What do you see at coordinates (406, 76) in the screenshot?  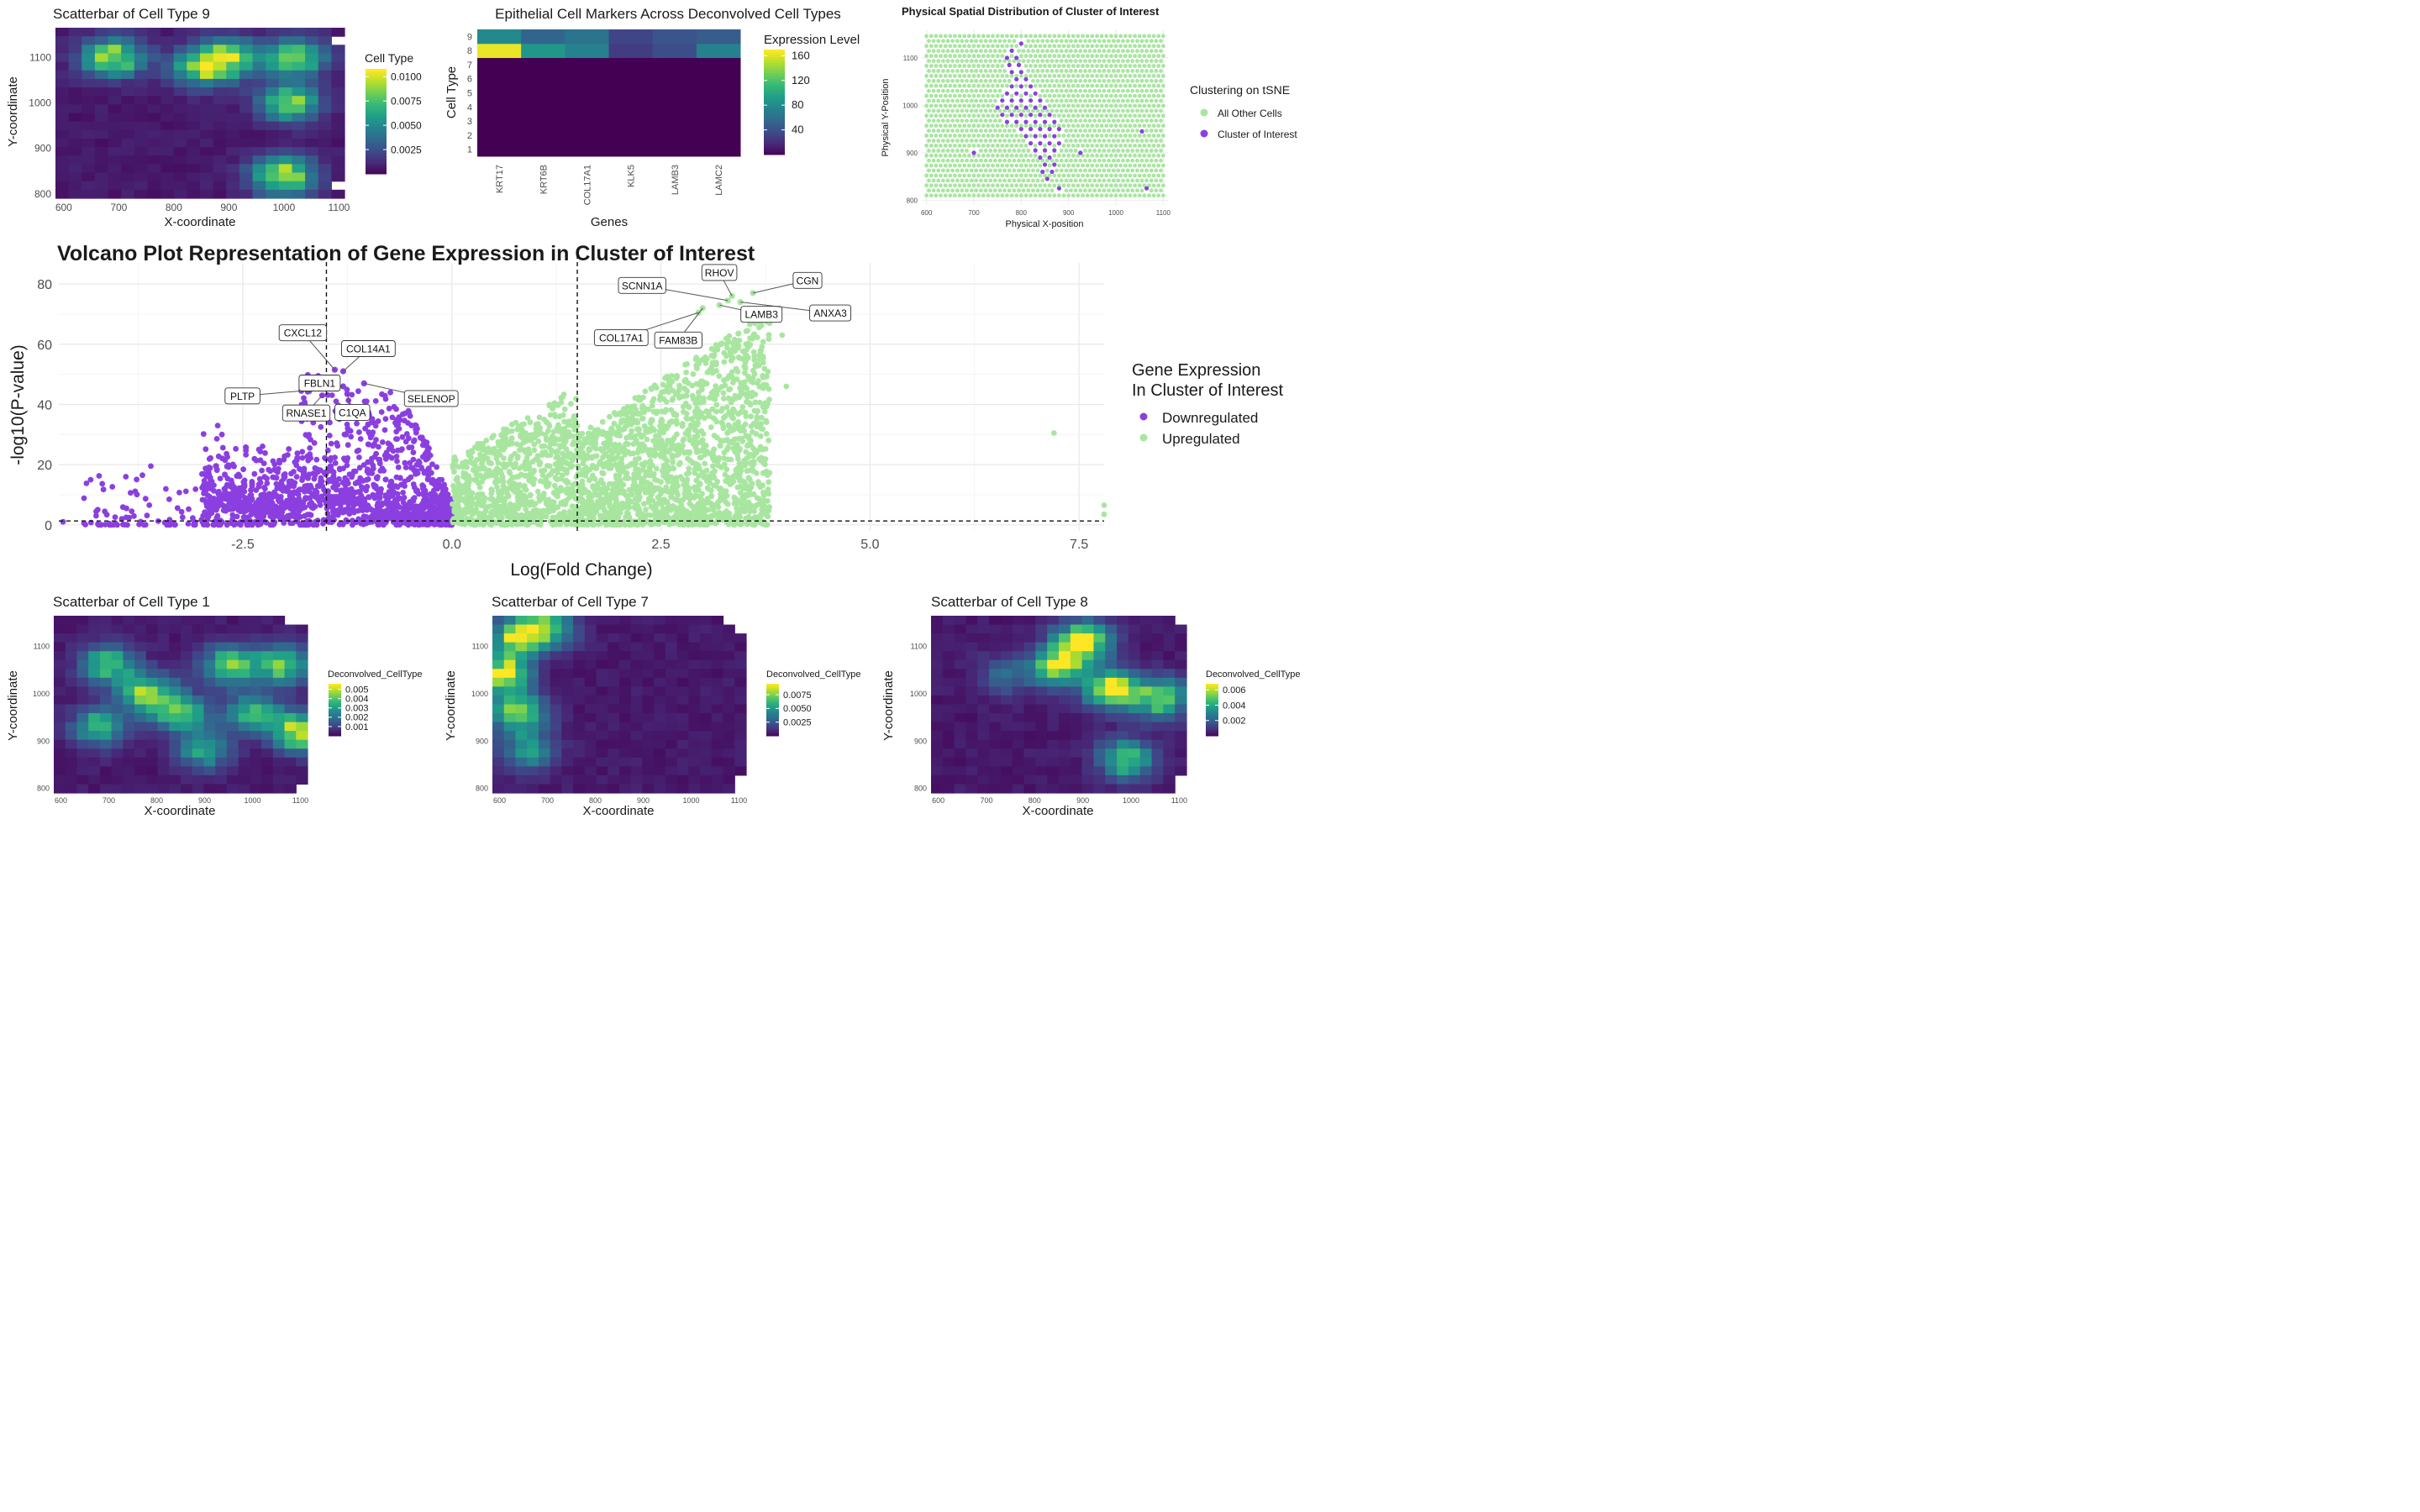 I see `ct9-legend-tick-label: 0.0100` at bounding box center [406, 76].